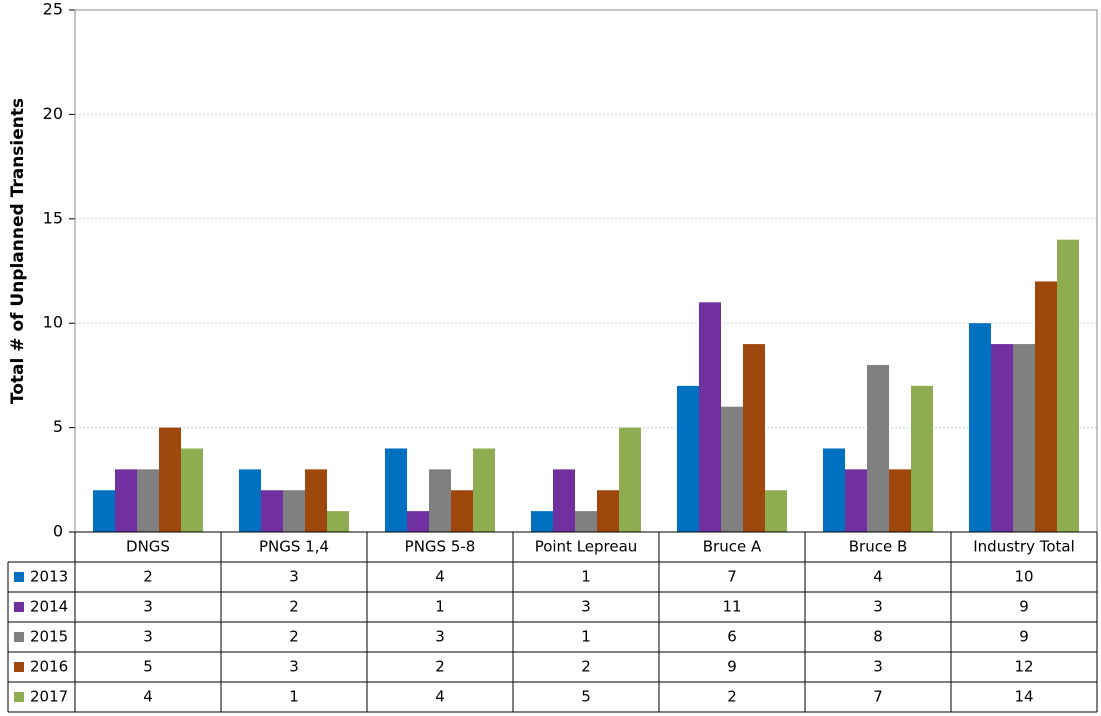 The height and width of the screenshot is (716, 1101). I want to click on table-value: 14, so click(1023, 697).